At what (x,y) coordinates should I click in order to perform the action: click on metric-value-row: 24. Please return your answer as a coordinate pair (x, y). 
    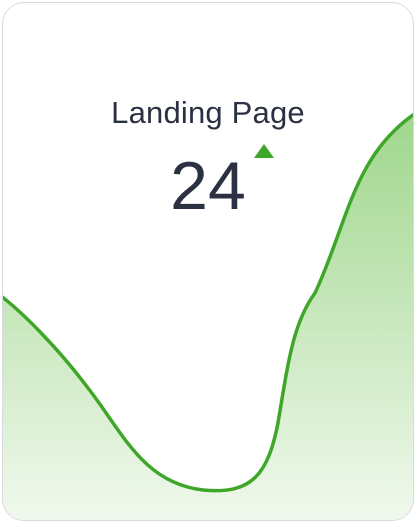
    Looking at the image, I should click on (208, 186).